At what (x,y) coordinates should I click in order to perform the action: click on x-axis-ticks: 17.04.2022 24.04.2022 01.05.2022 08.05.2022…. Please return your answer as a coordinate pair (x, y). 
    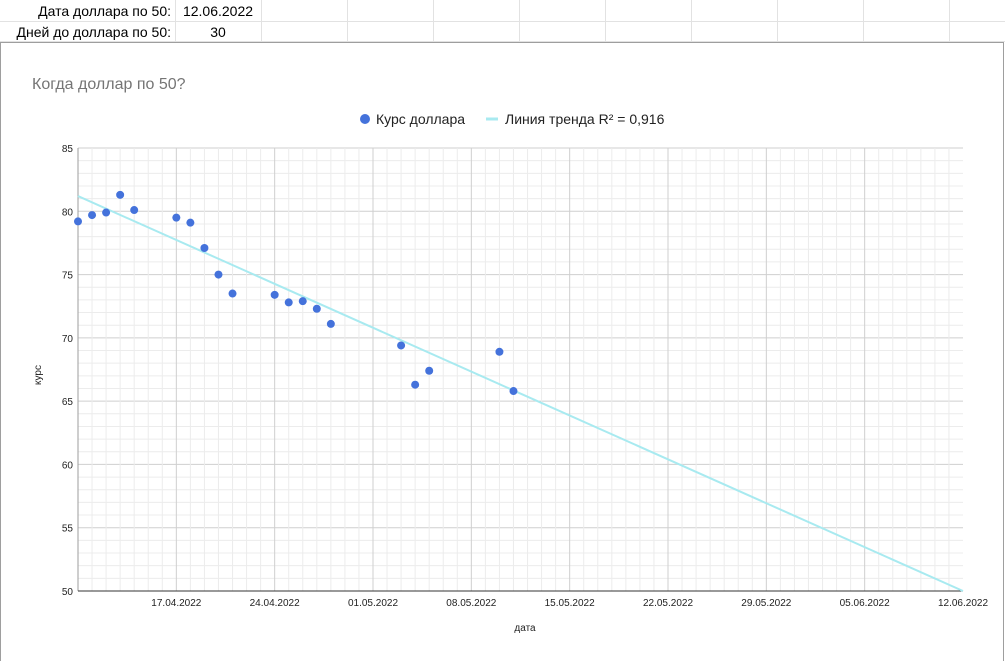
    Looking at the image, I should click on (569, 603).